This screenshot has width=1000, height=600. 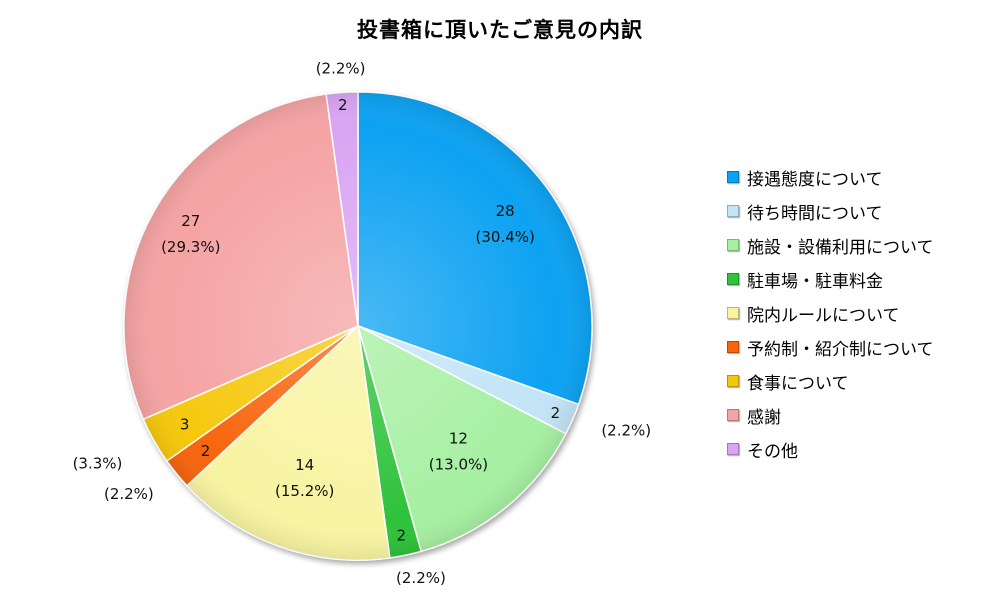 I want to click on slice-percent-label: (3.3%), so click(x=98, y=464).